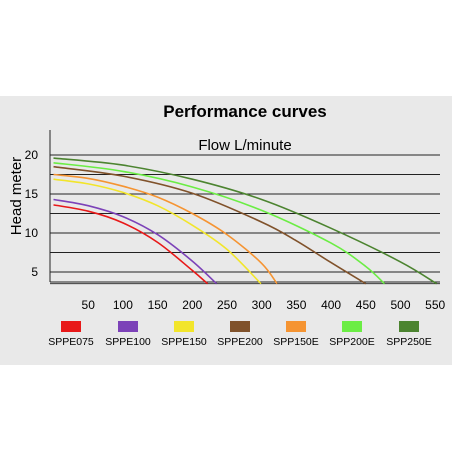 This screenshot has width=452, height=452. Describe the element at coordinates (366, 305) in the screenshot. I see `x-tick-label: 450` at that location.